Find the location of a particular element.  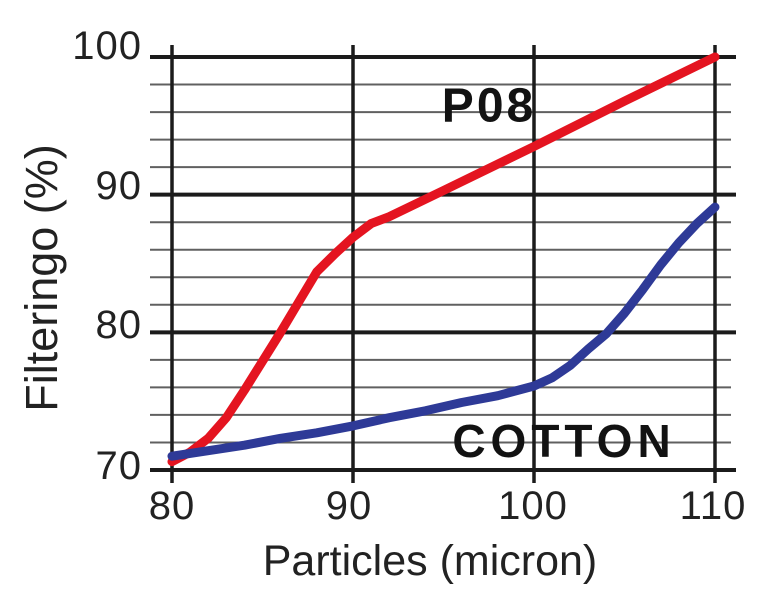

series-label-cotton: COTTON is located at coordinates (564, 441).